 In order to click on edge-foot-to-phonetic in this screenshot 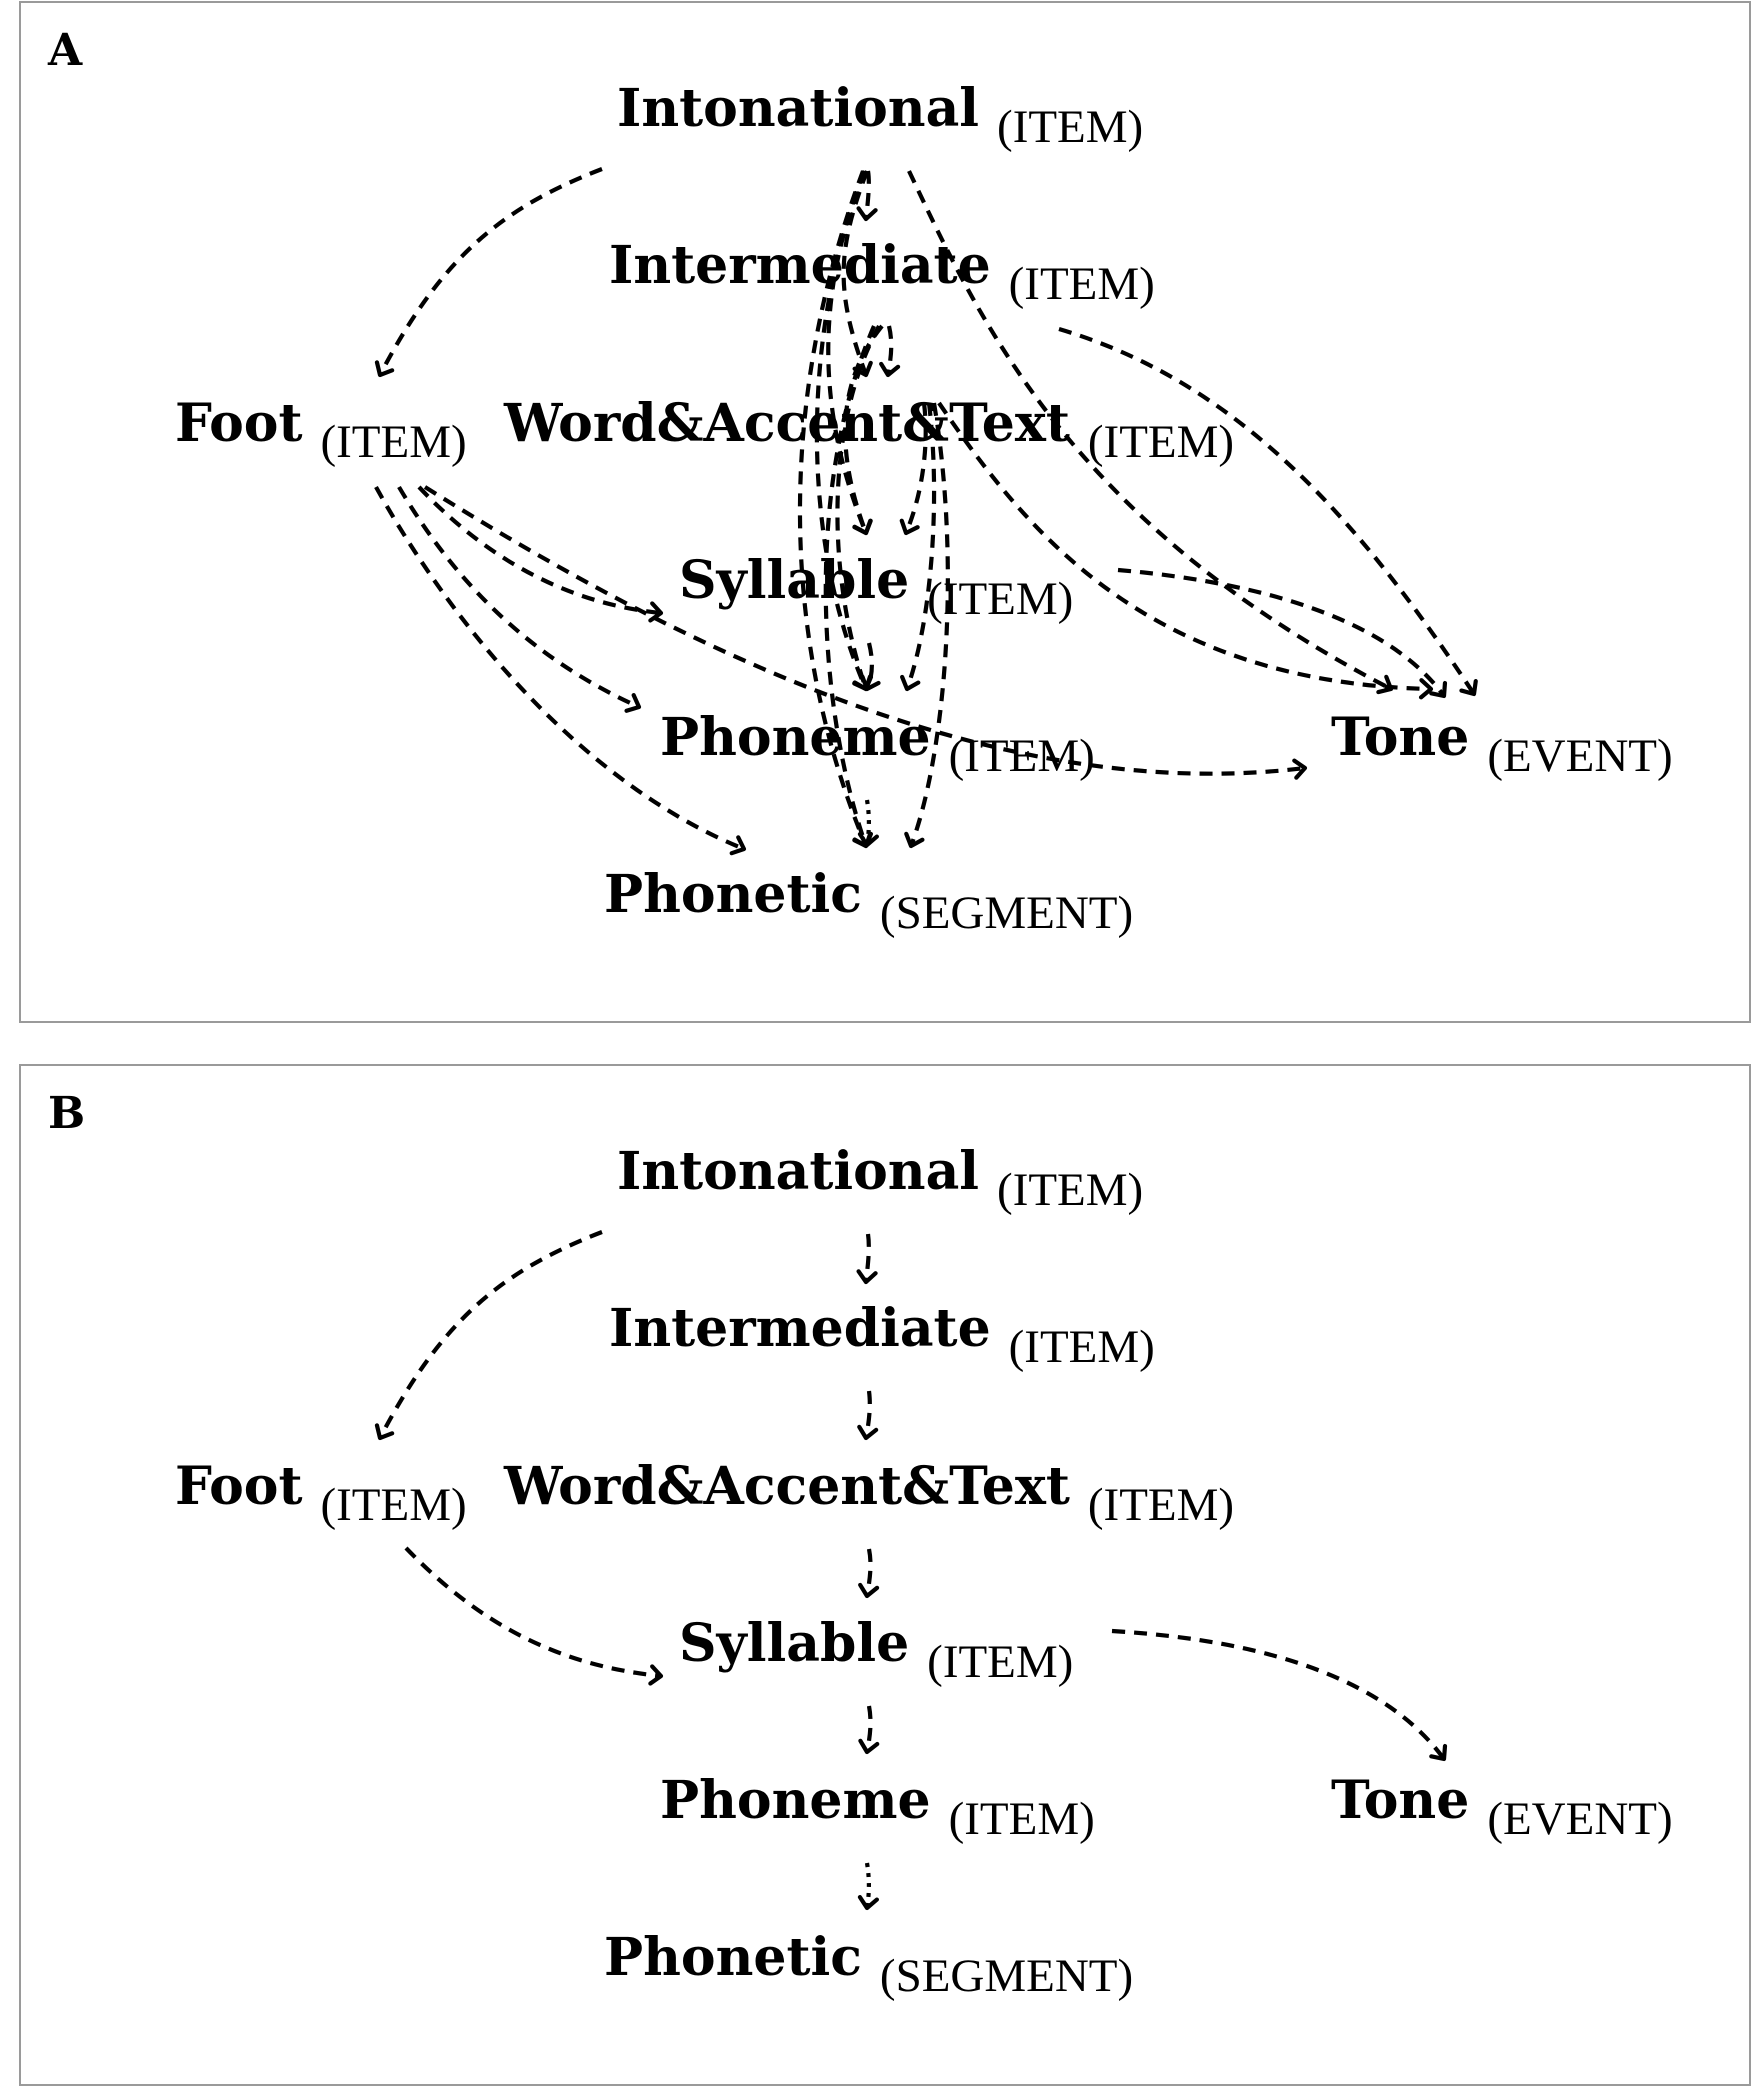, I will do `click(560, 670)`.